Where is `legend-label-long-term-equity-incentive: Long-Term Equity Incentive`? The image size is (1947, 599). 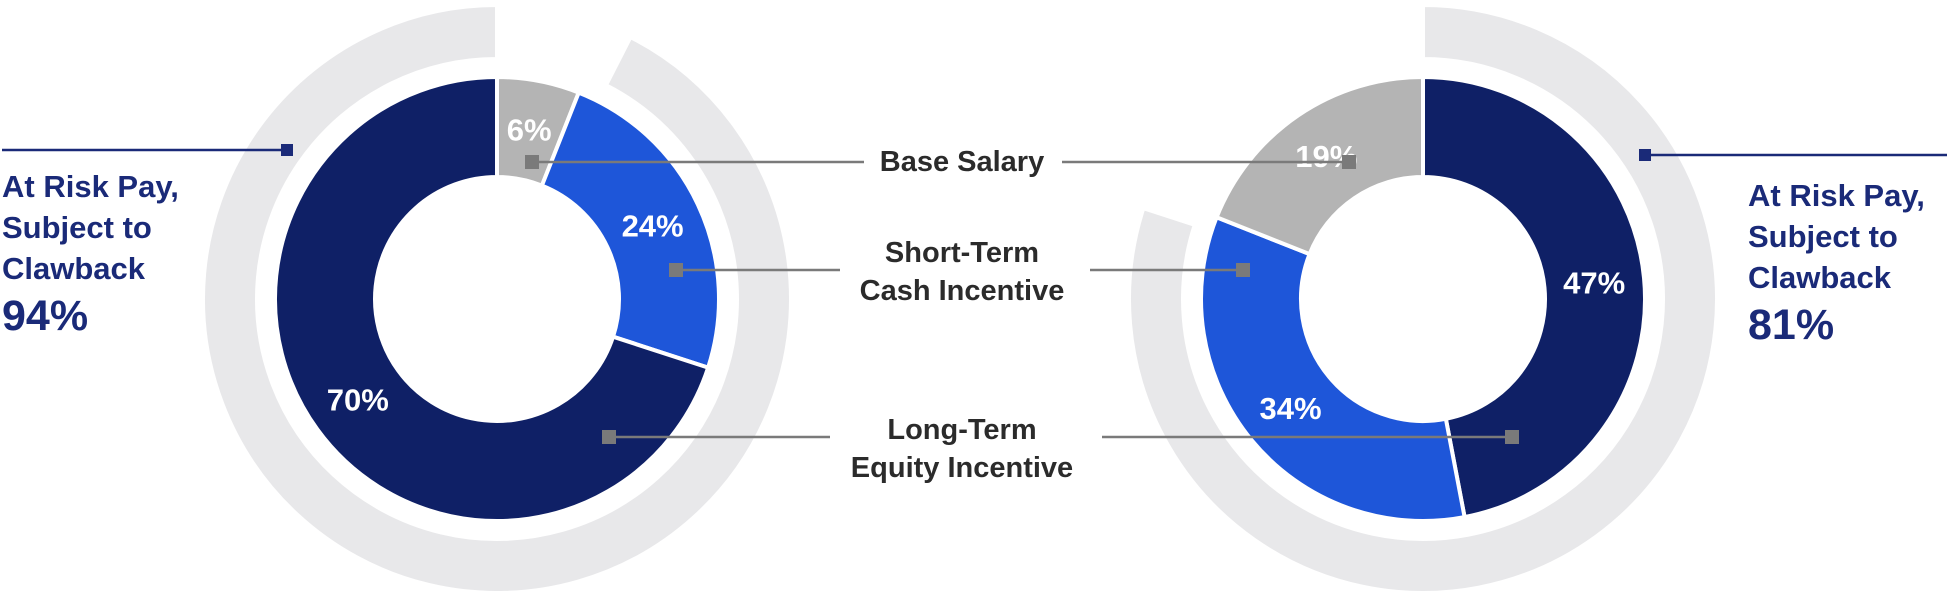
legend-label-long-term-equity-incentive: Long-Term Equity Incentive is located at coordinates (962, 449).